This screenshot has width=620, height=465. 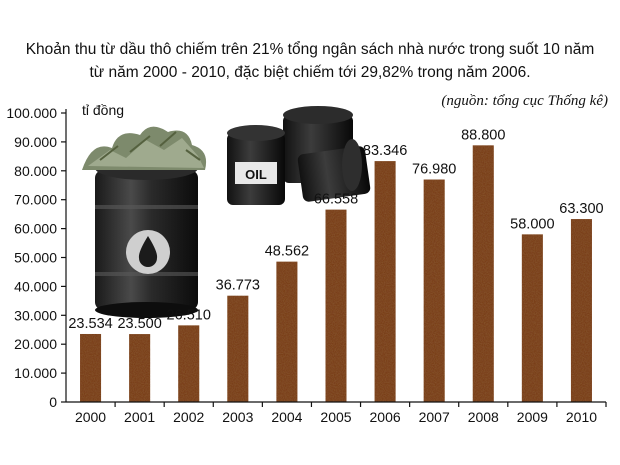 I want to click on x-tick-label-2002: 2002, so click(x=188, y=417).